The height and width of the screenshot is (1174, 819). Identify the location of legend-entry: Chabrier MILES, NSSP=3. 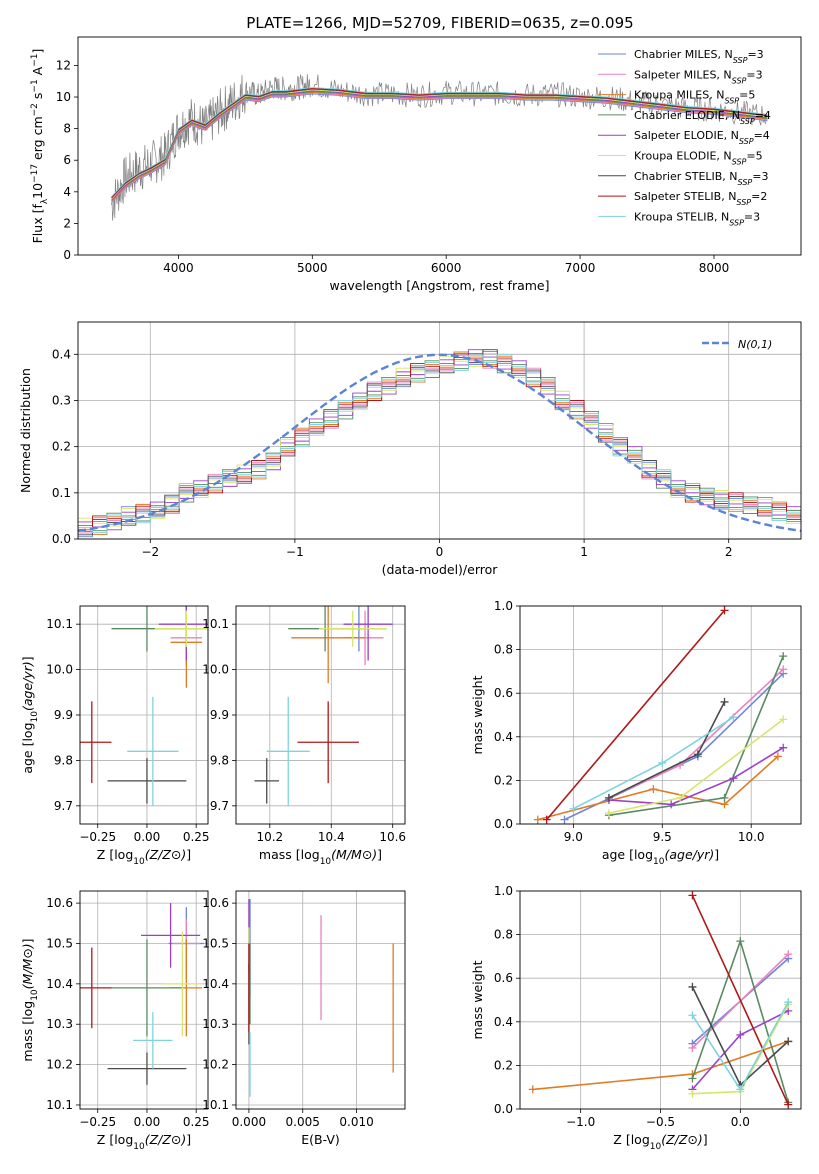
(699, 56).